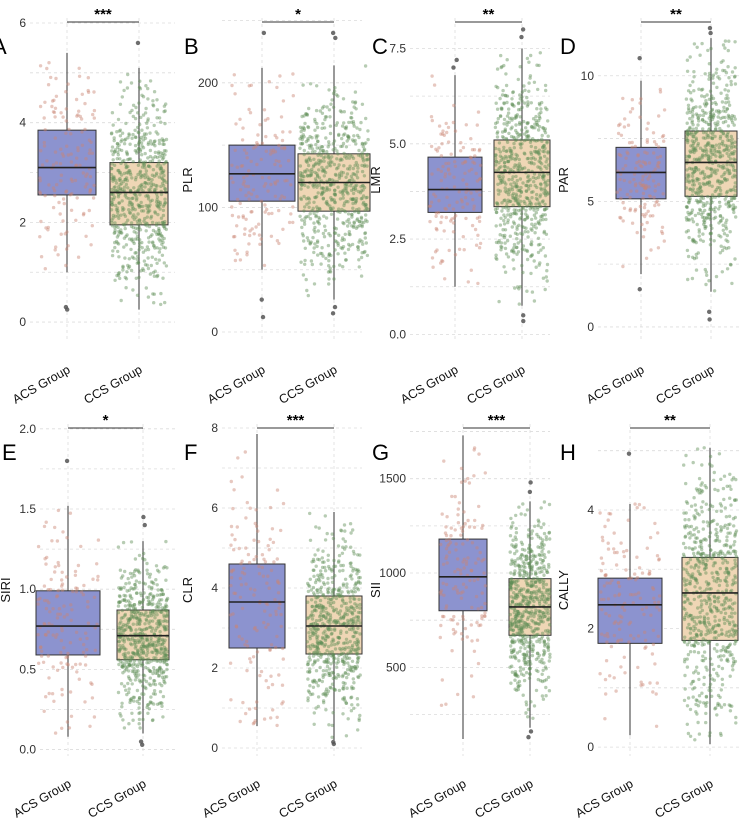  I want to click on y-tick-label: 7.5, so click(397, 48).